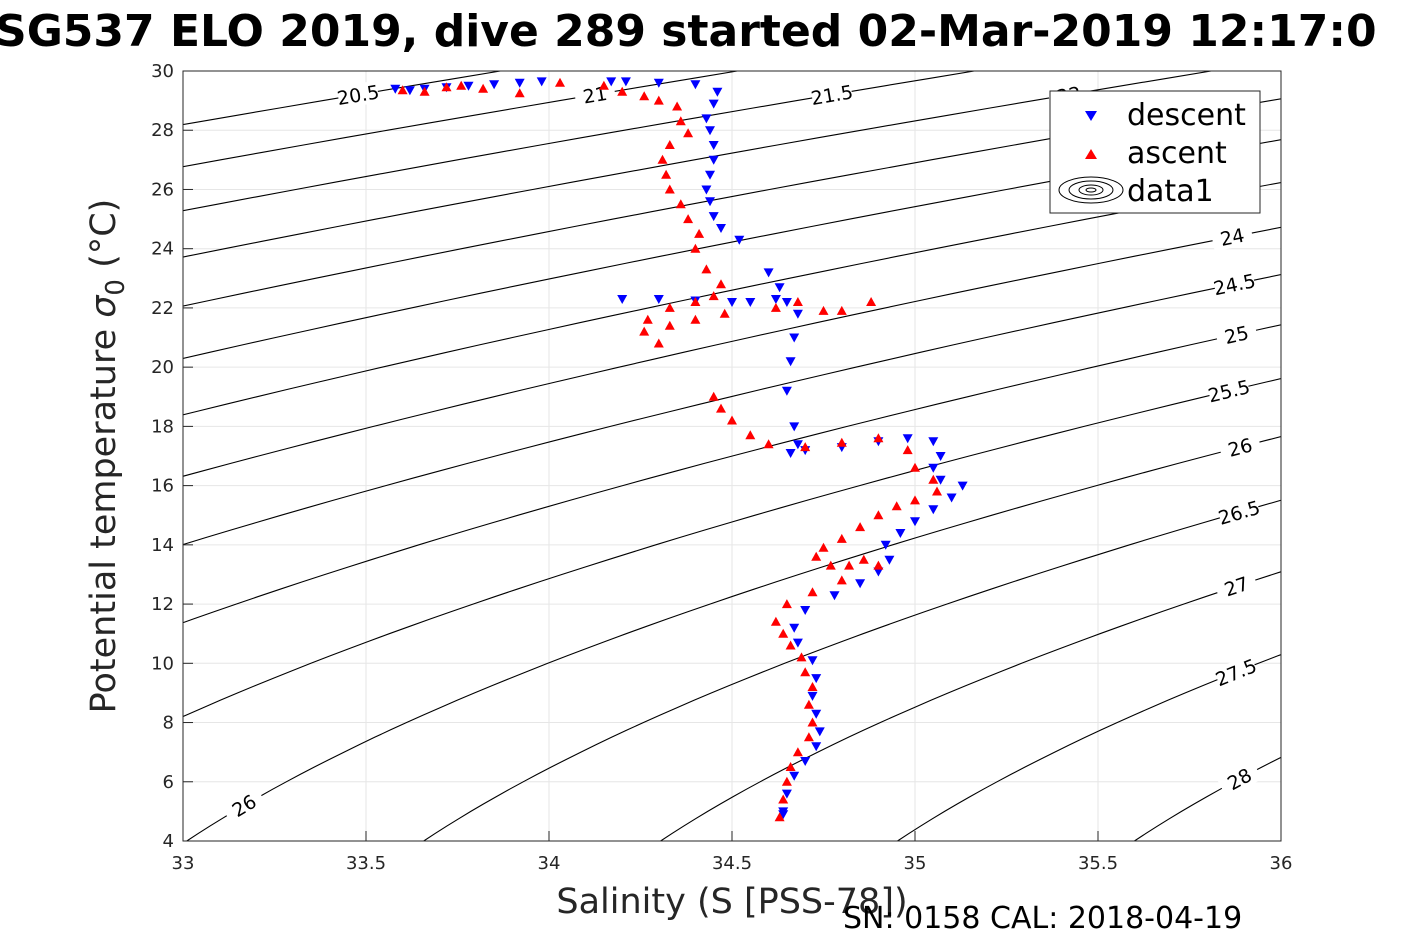 This screenshot has height=945, width=1417. Describe the element at coordinates (366, 863) in the screenshot. I see `x-tick-label: 33.5` at that location.